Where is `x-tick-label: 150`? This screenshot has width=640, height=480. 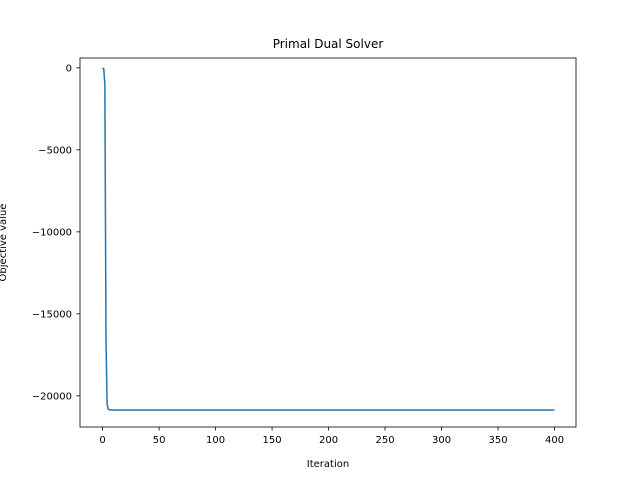
x-tick-label: 150 is located at coordinates (272, 440).